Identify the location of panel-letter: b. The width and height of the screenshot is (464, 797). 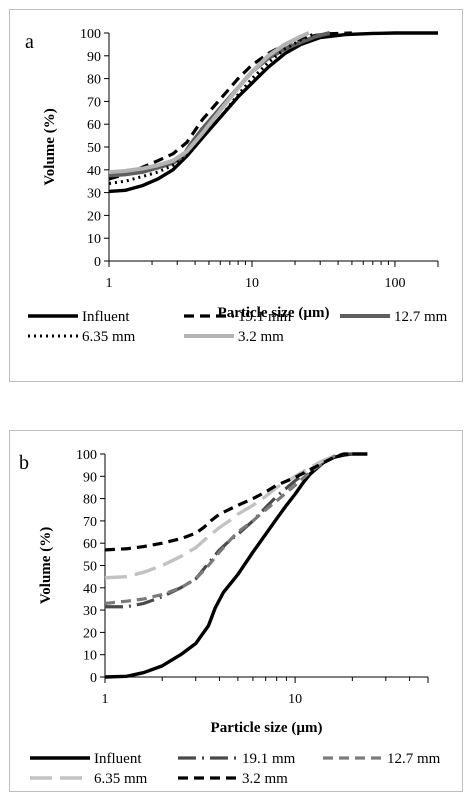
(24, 463).